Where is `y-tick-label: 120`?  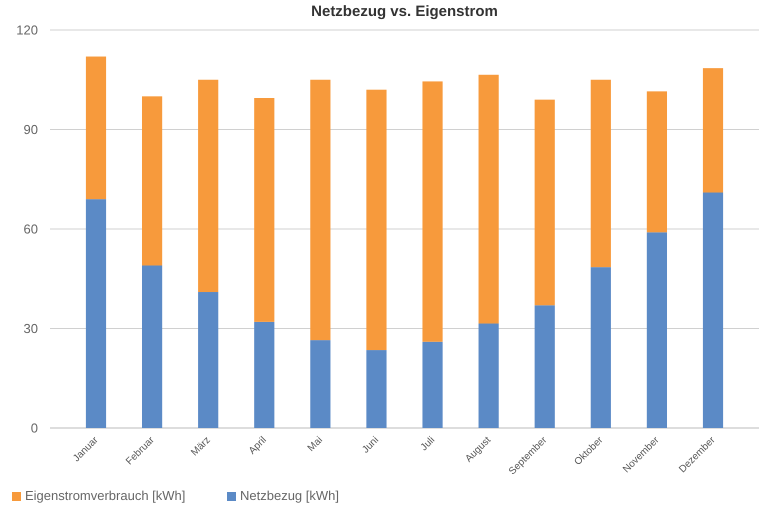 y-tick-label: 120 is located at coordinates (27, 30).